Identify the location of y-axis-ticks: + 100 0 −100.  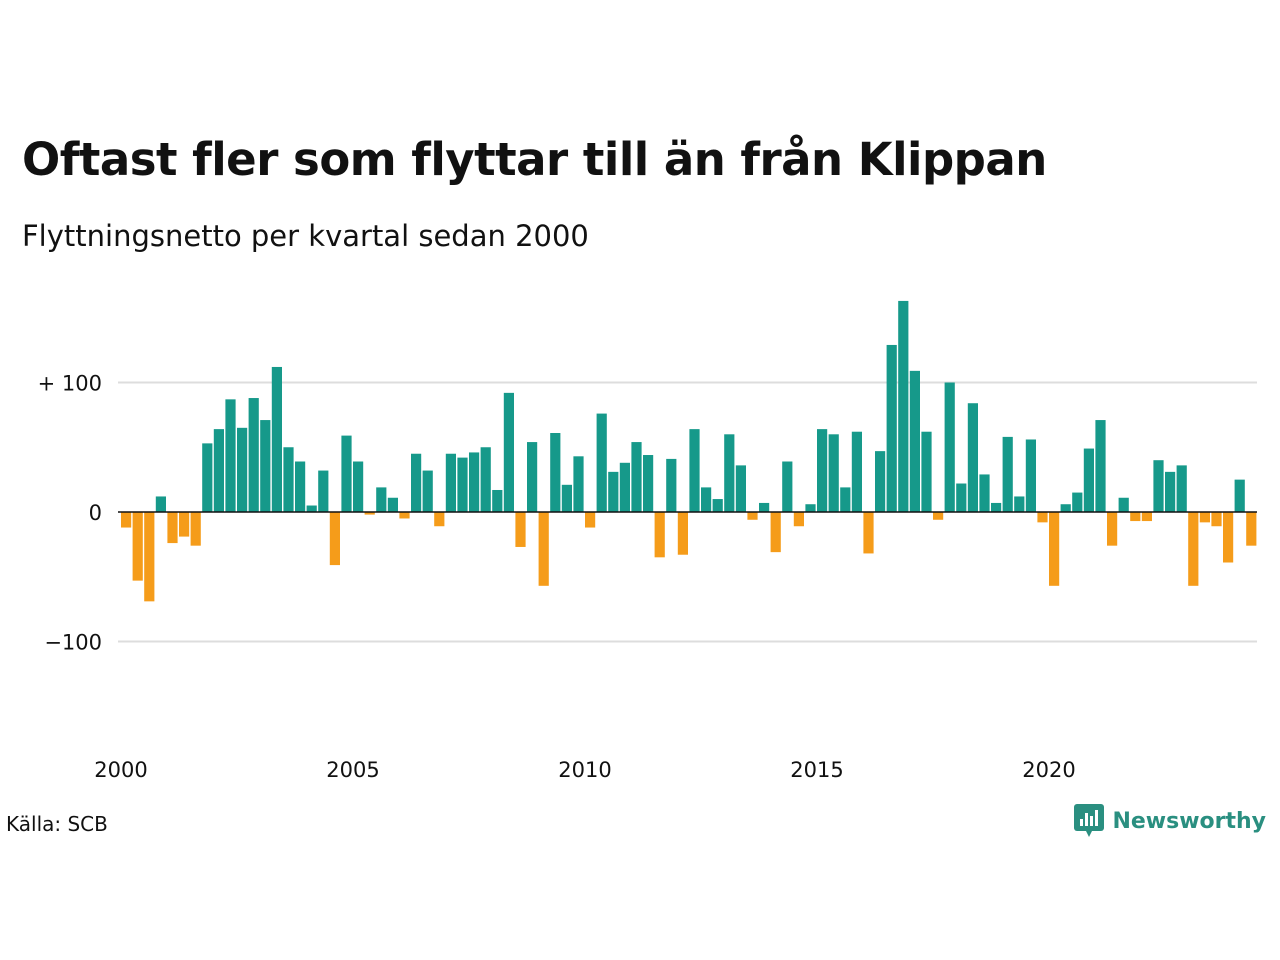
(70, 513).